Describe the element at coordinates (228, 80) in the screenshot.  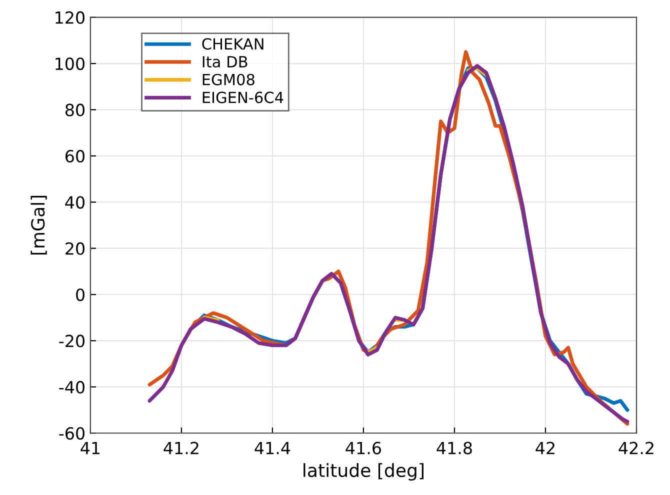
I see `legend-label: EGM08` at that location.